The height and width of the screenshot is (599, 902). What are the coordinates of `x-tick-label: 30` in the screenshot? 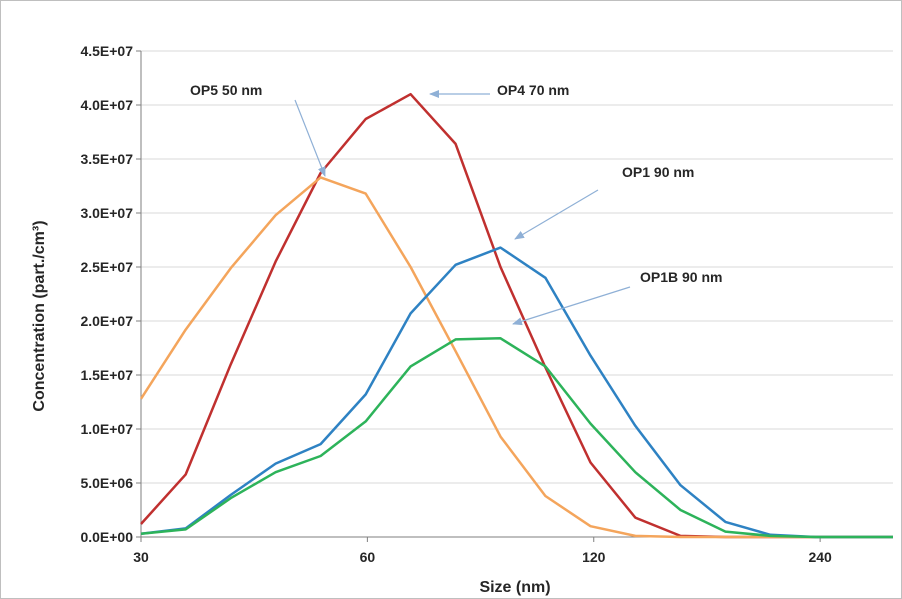 It's located at (141, 557).